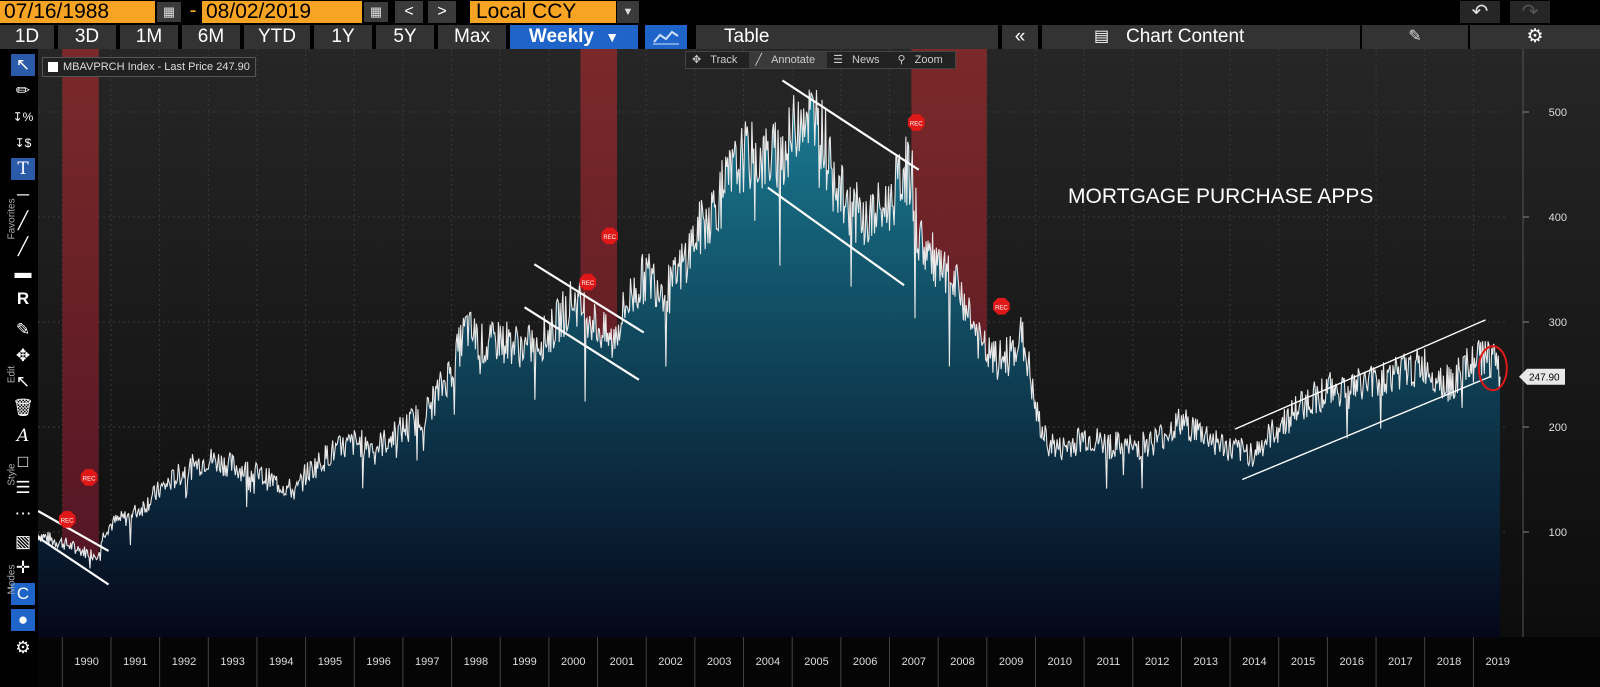  What do you see at coordinates (23, 541) in the screenshot?
I see `pattern-icon: ▧` at bounding box center [23, 541].